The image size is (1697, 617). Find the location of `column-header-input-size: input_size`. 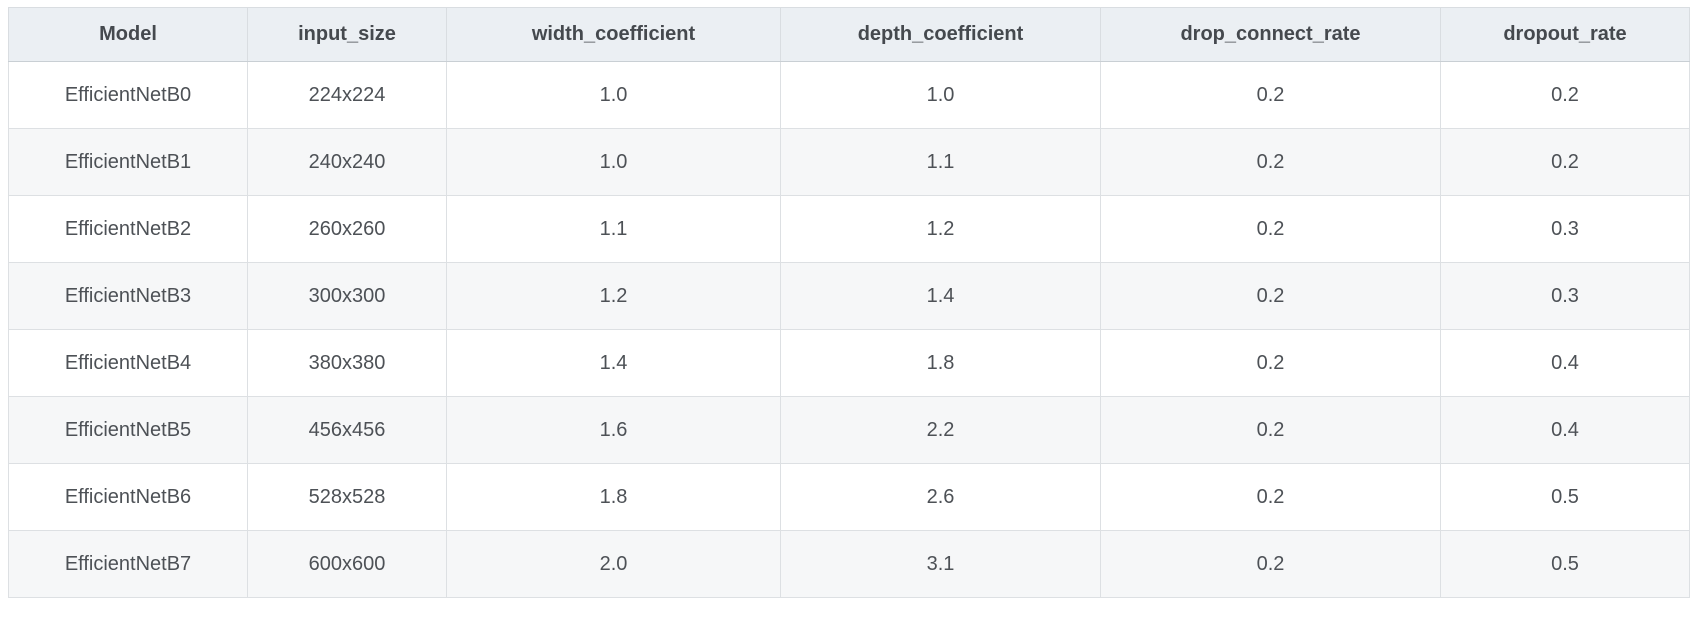

column-header-input-size: input_size is located at coordinates (347, 34).